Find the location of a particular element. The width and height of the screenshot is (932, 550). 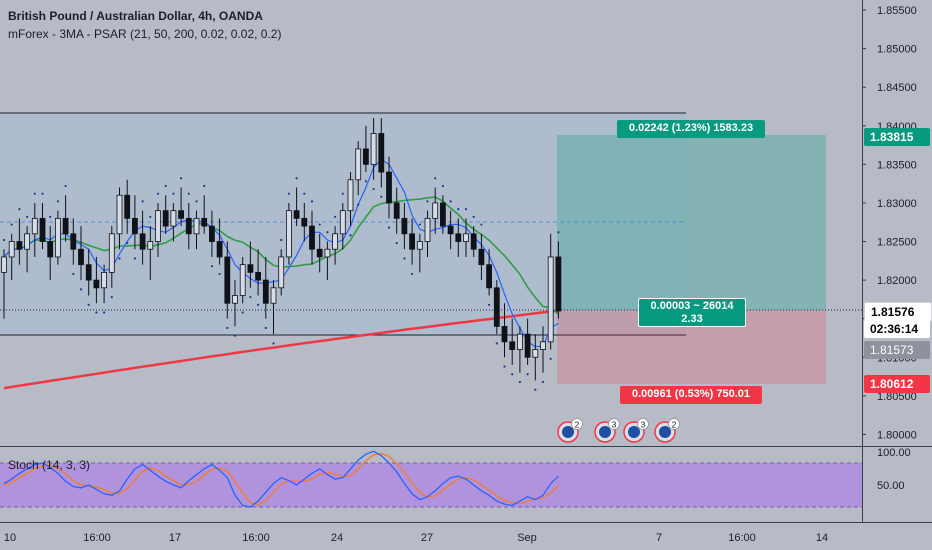

current-price-tag: 1.81576 is located at coordinates (898, 312).